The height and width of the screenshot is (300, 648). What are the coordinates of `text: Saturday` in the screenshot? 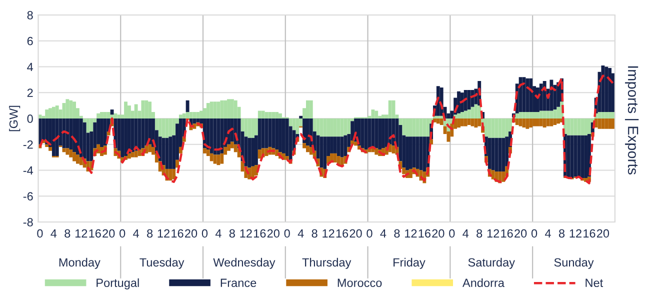 It's located at (491, 263).